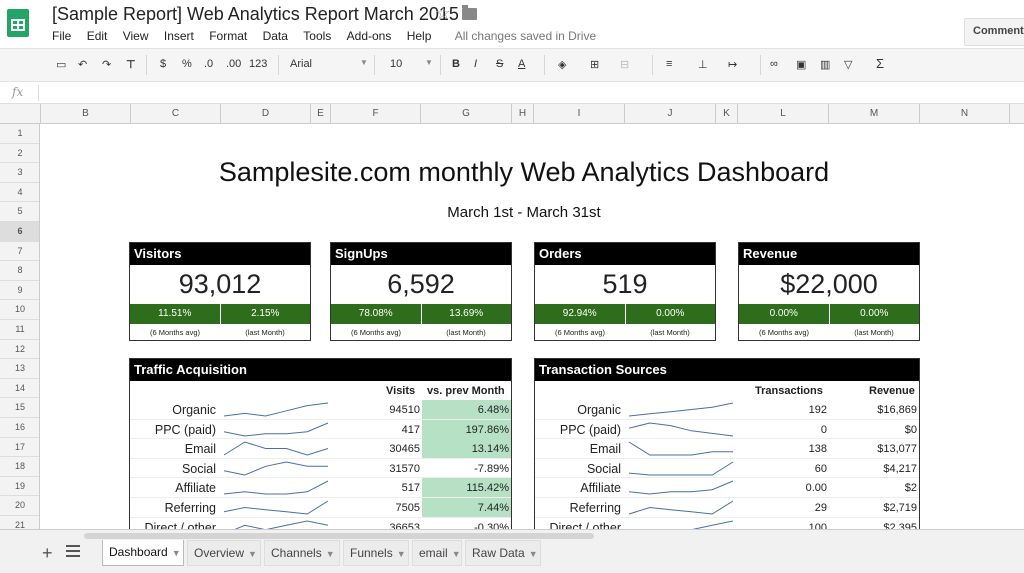  Describe the element at coordinates (727, 114) in the screenshot. I see `column-header: K` at that location.